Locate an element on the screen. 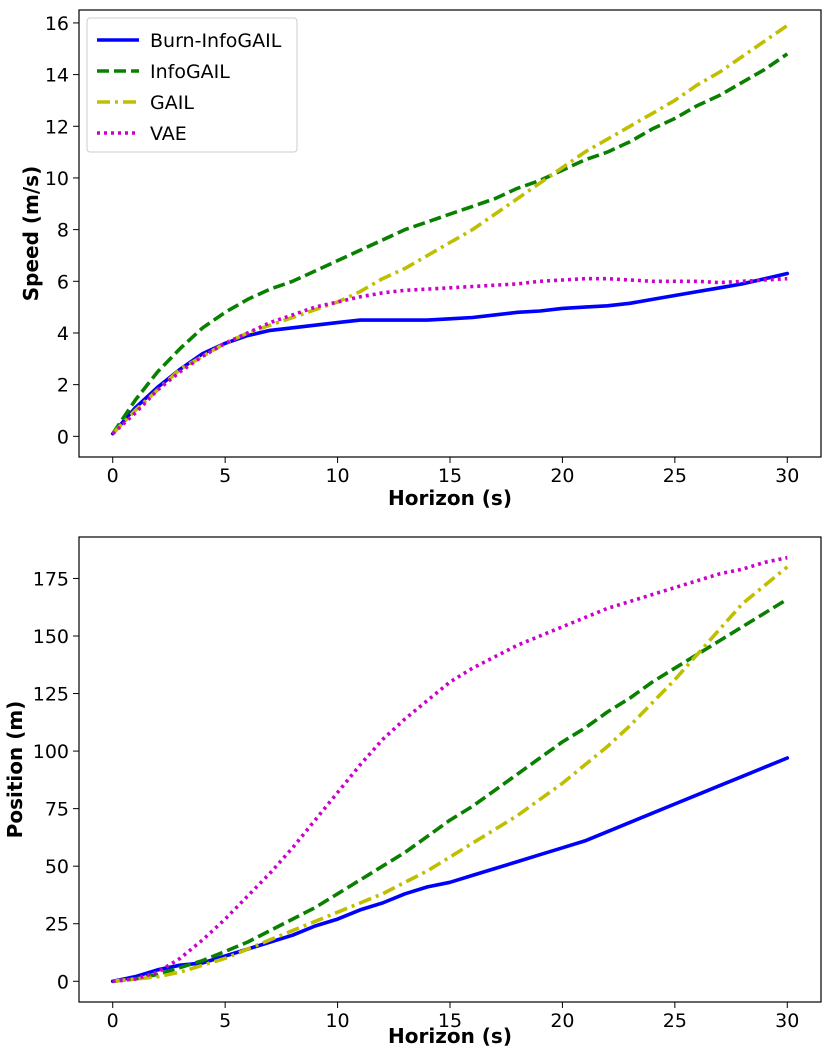 The height and width of the screenshot is (1053, 831). position-x-tick-label: 30 is located at coordinates (787, 1021).